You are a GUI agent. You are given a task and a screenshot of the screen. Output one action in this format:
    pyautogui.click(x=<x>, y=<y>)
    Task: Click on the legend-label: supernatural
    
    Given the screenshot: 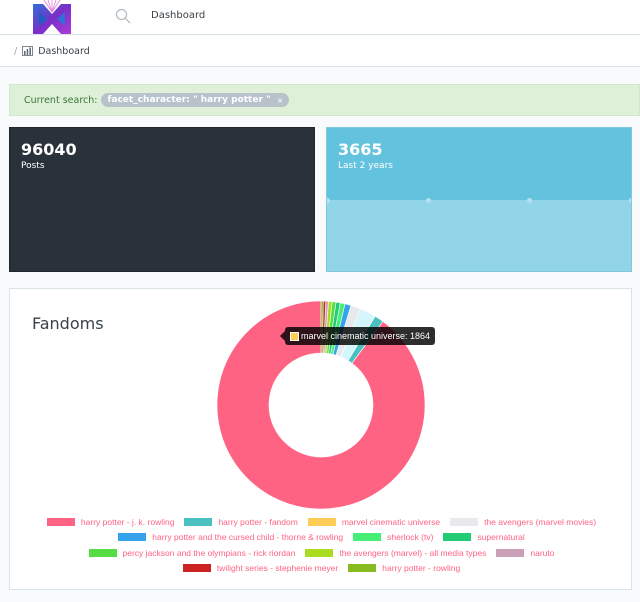 What is the action you would take?
    pyautogui.click(x=501, y=537)
    